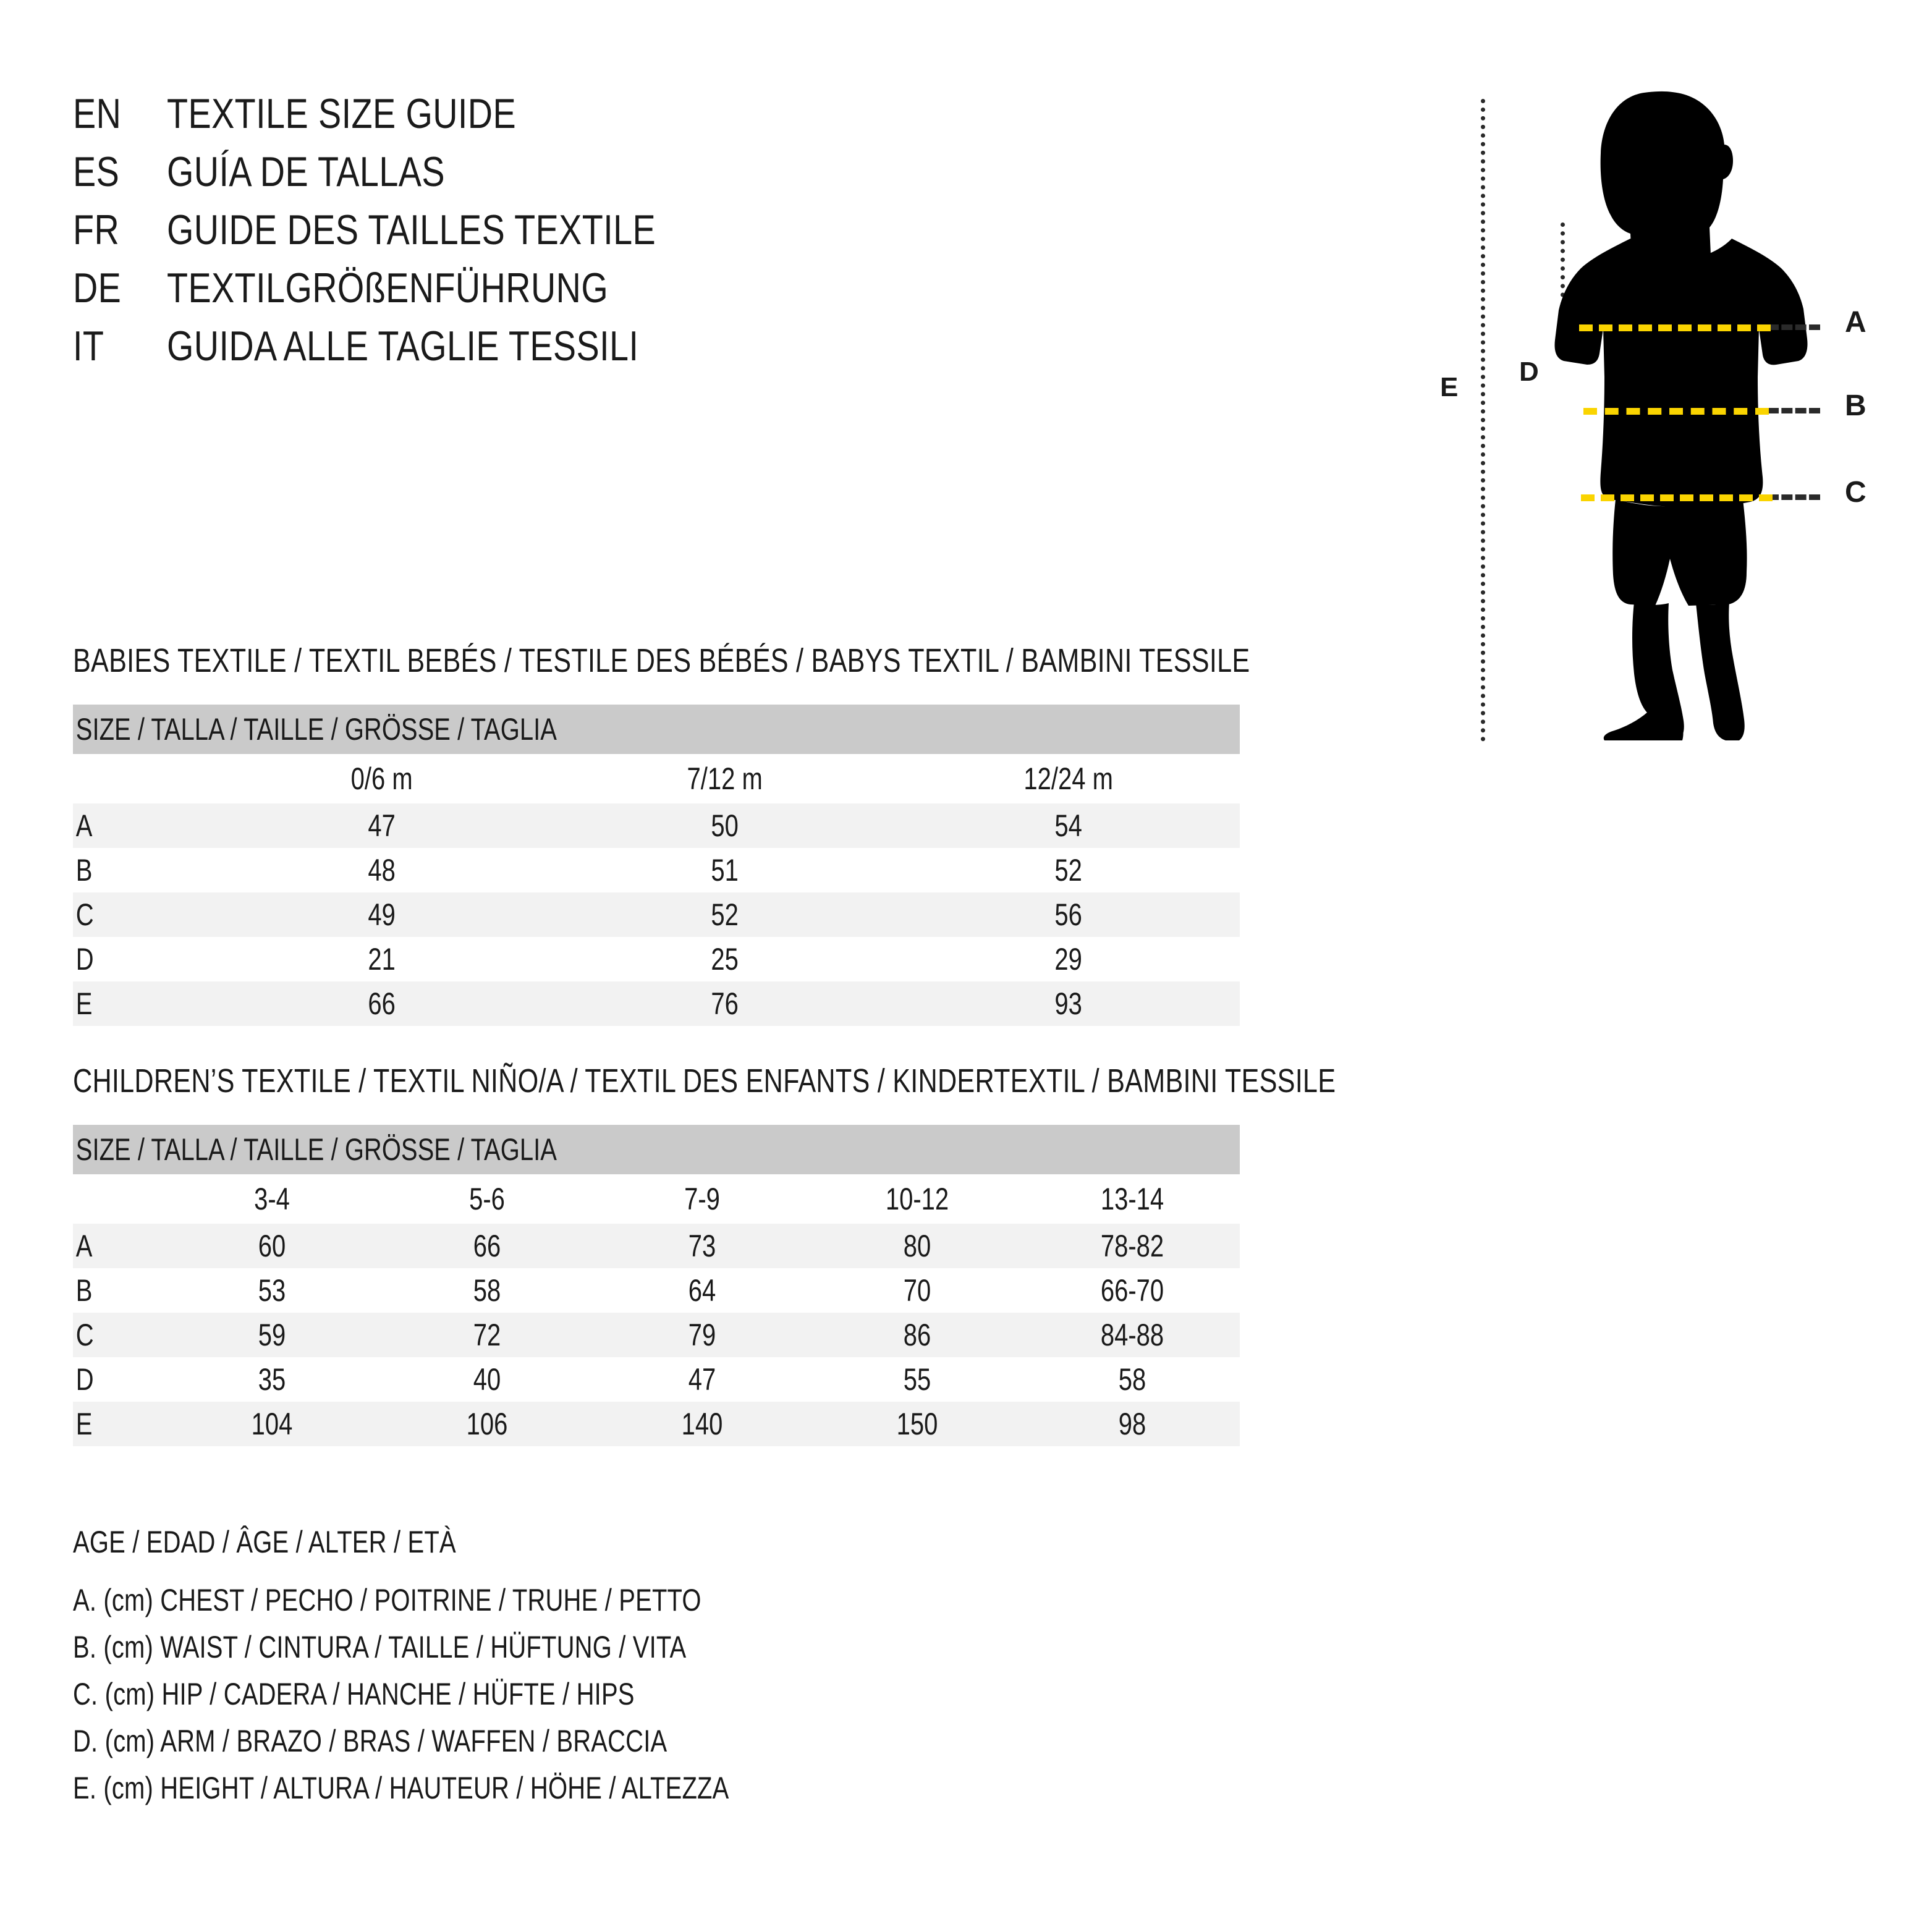  I want to click on babies-cell-b-1: 51, so click(725, 870).